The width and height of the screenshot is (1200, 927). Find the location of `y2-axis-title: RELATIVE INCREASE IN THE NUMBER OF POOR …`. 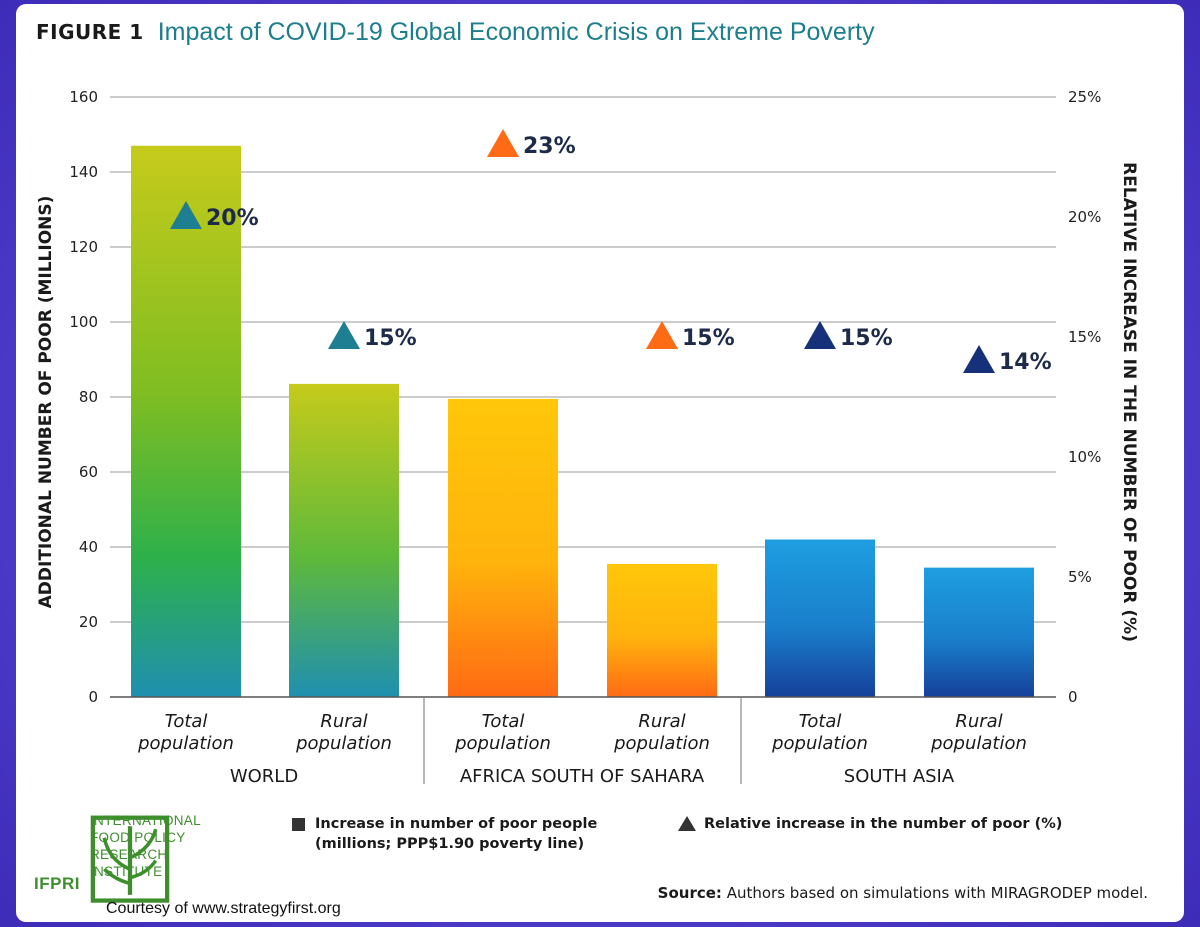

y2-axis-title: RELATIVE INCREASE IN THE NUMBER OF POOR … is located at coordinates (1129, 402).